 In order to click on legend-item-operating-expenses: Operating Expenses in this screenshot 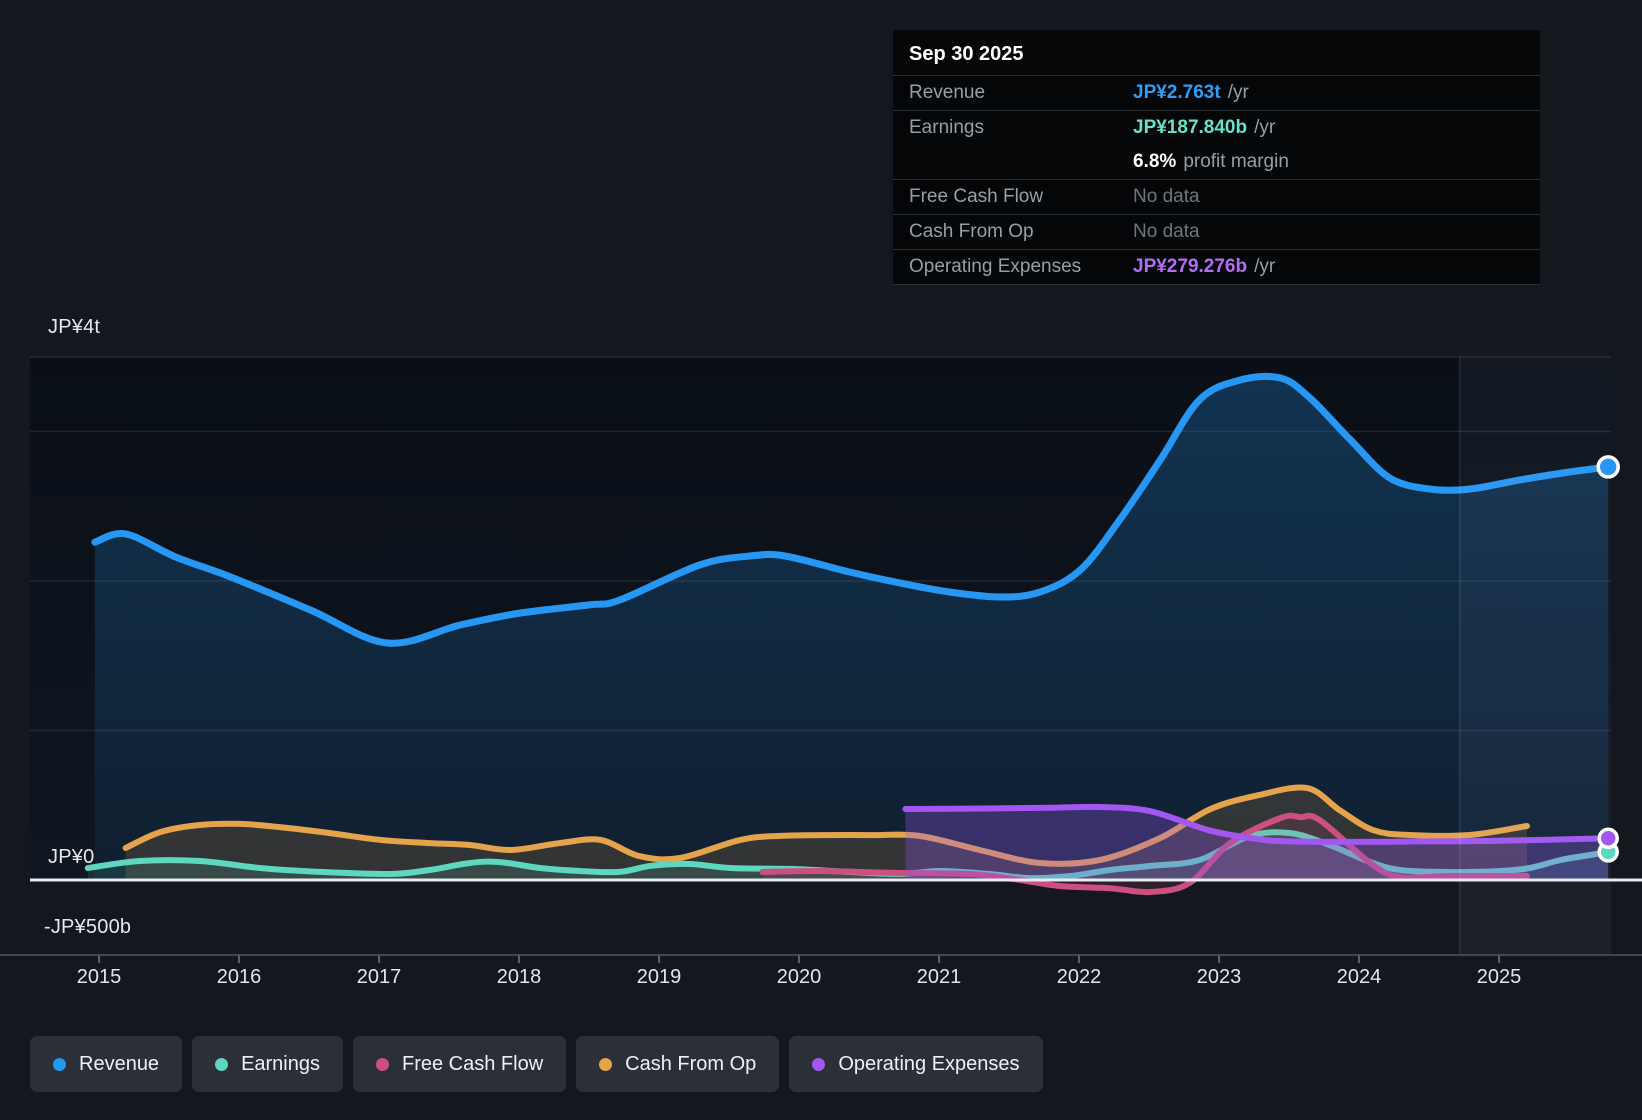, I will do `click(916, 1064)`.